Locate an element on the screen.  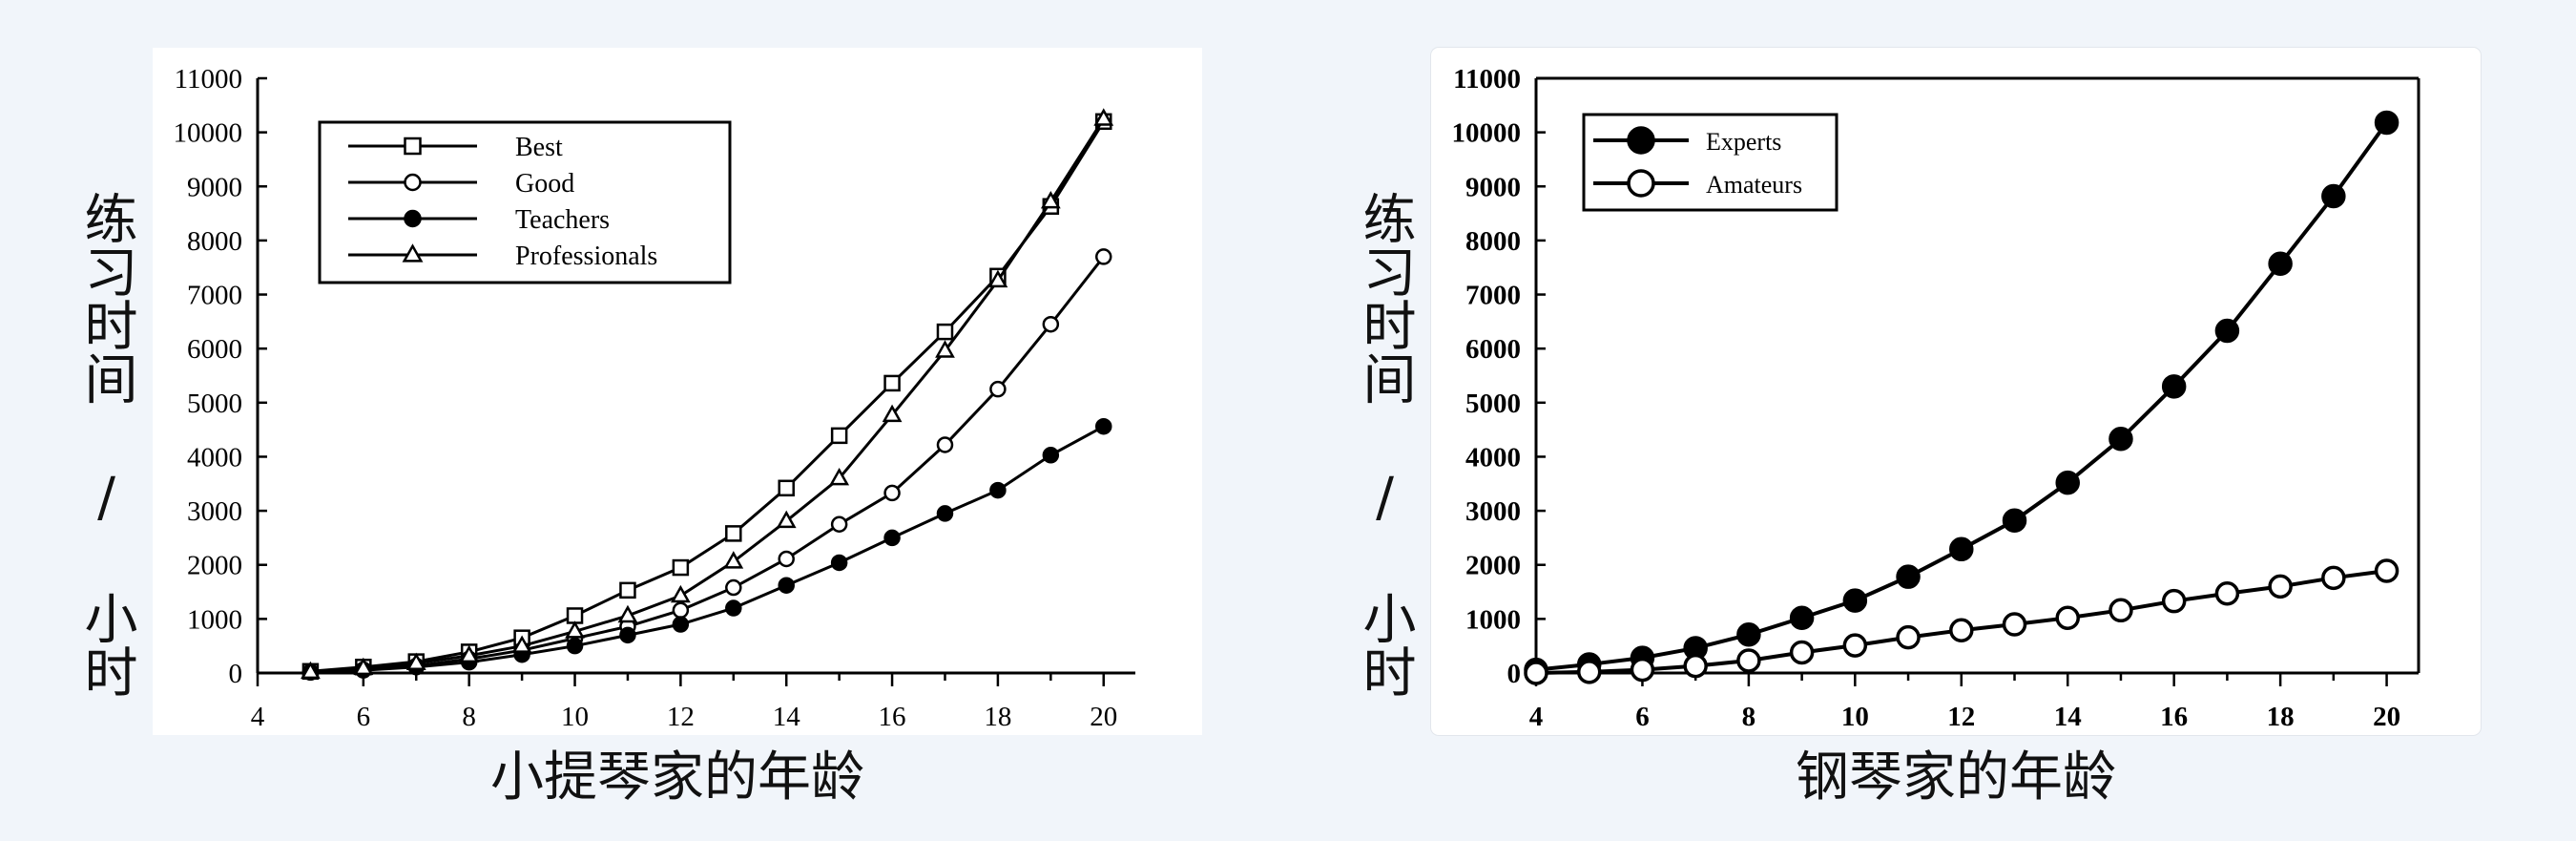
x-tick-label: 18 is located at coordinates (997, 717).